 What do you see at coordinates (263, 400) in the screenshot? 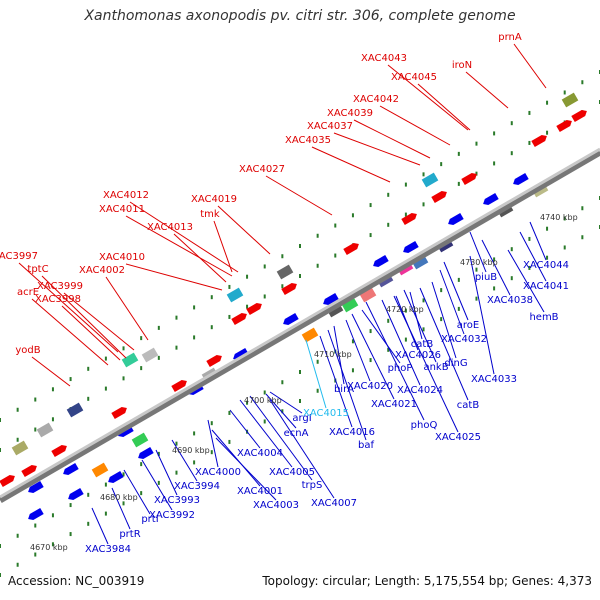
I see `scale-label: 4700 kbp` at bounding box center [263, 400].